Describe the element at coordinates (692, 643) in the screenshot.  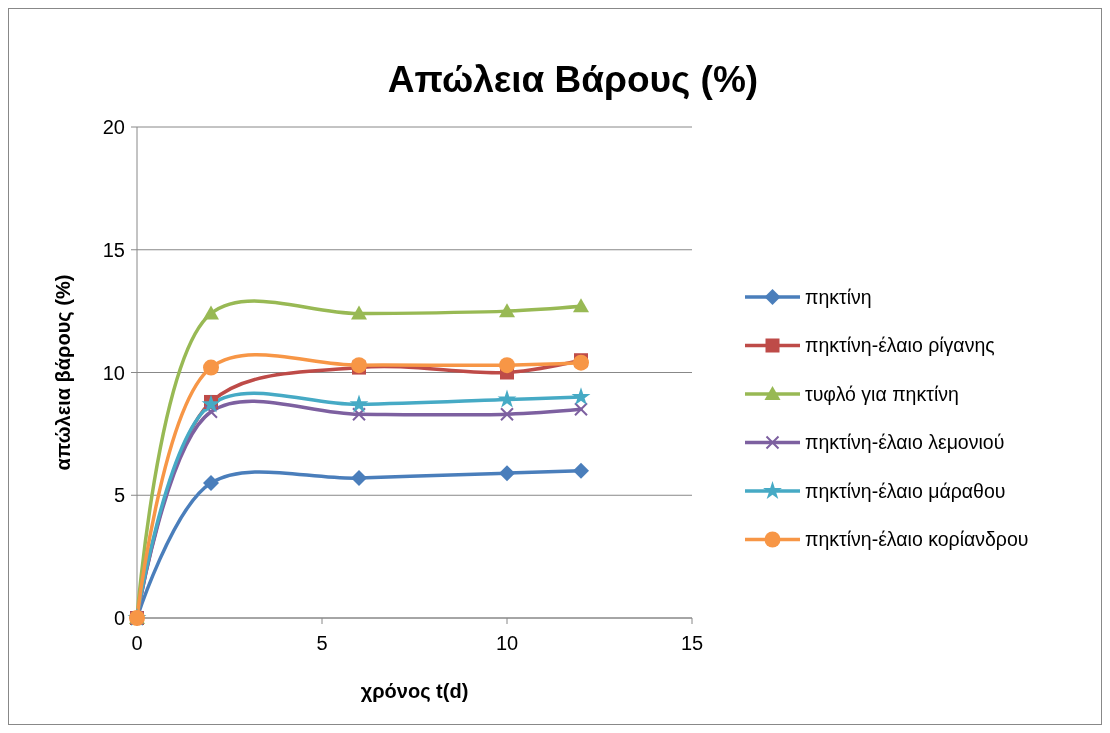
I see `x-tick-label: 15` at that location.